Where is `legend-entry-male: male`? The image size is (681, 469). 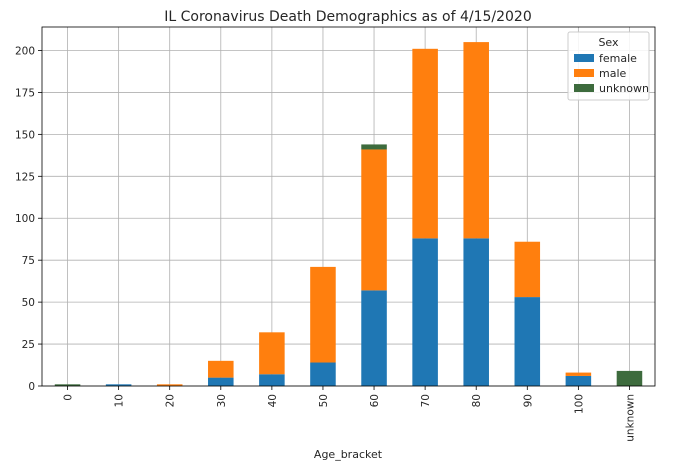
legend-entry-male: male is located at coordinates (613, 73).